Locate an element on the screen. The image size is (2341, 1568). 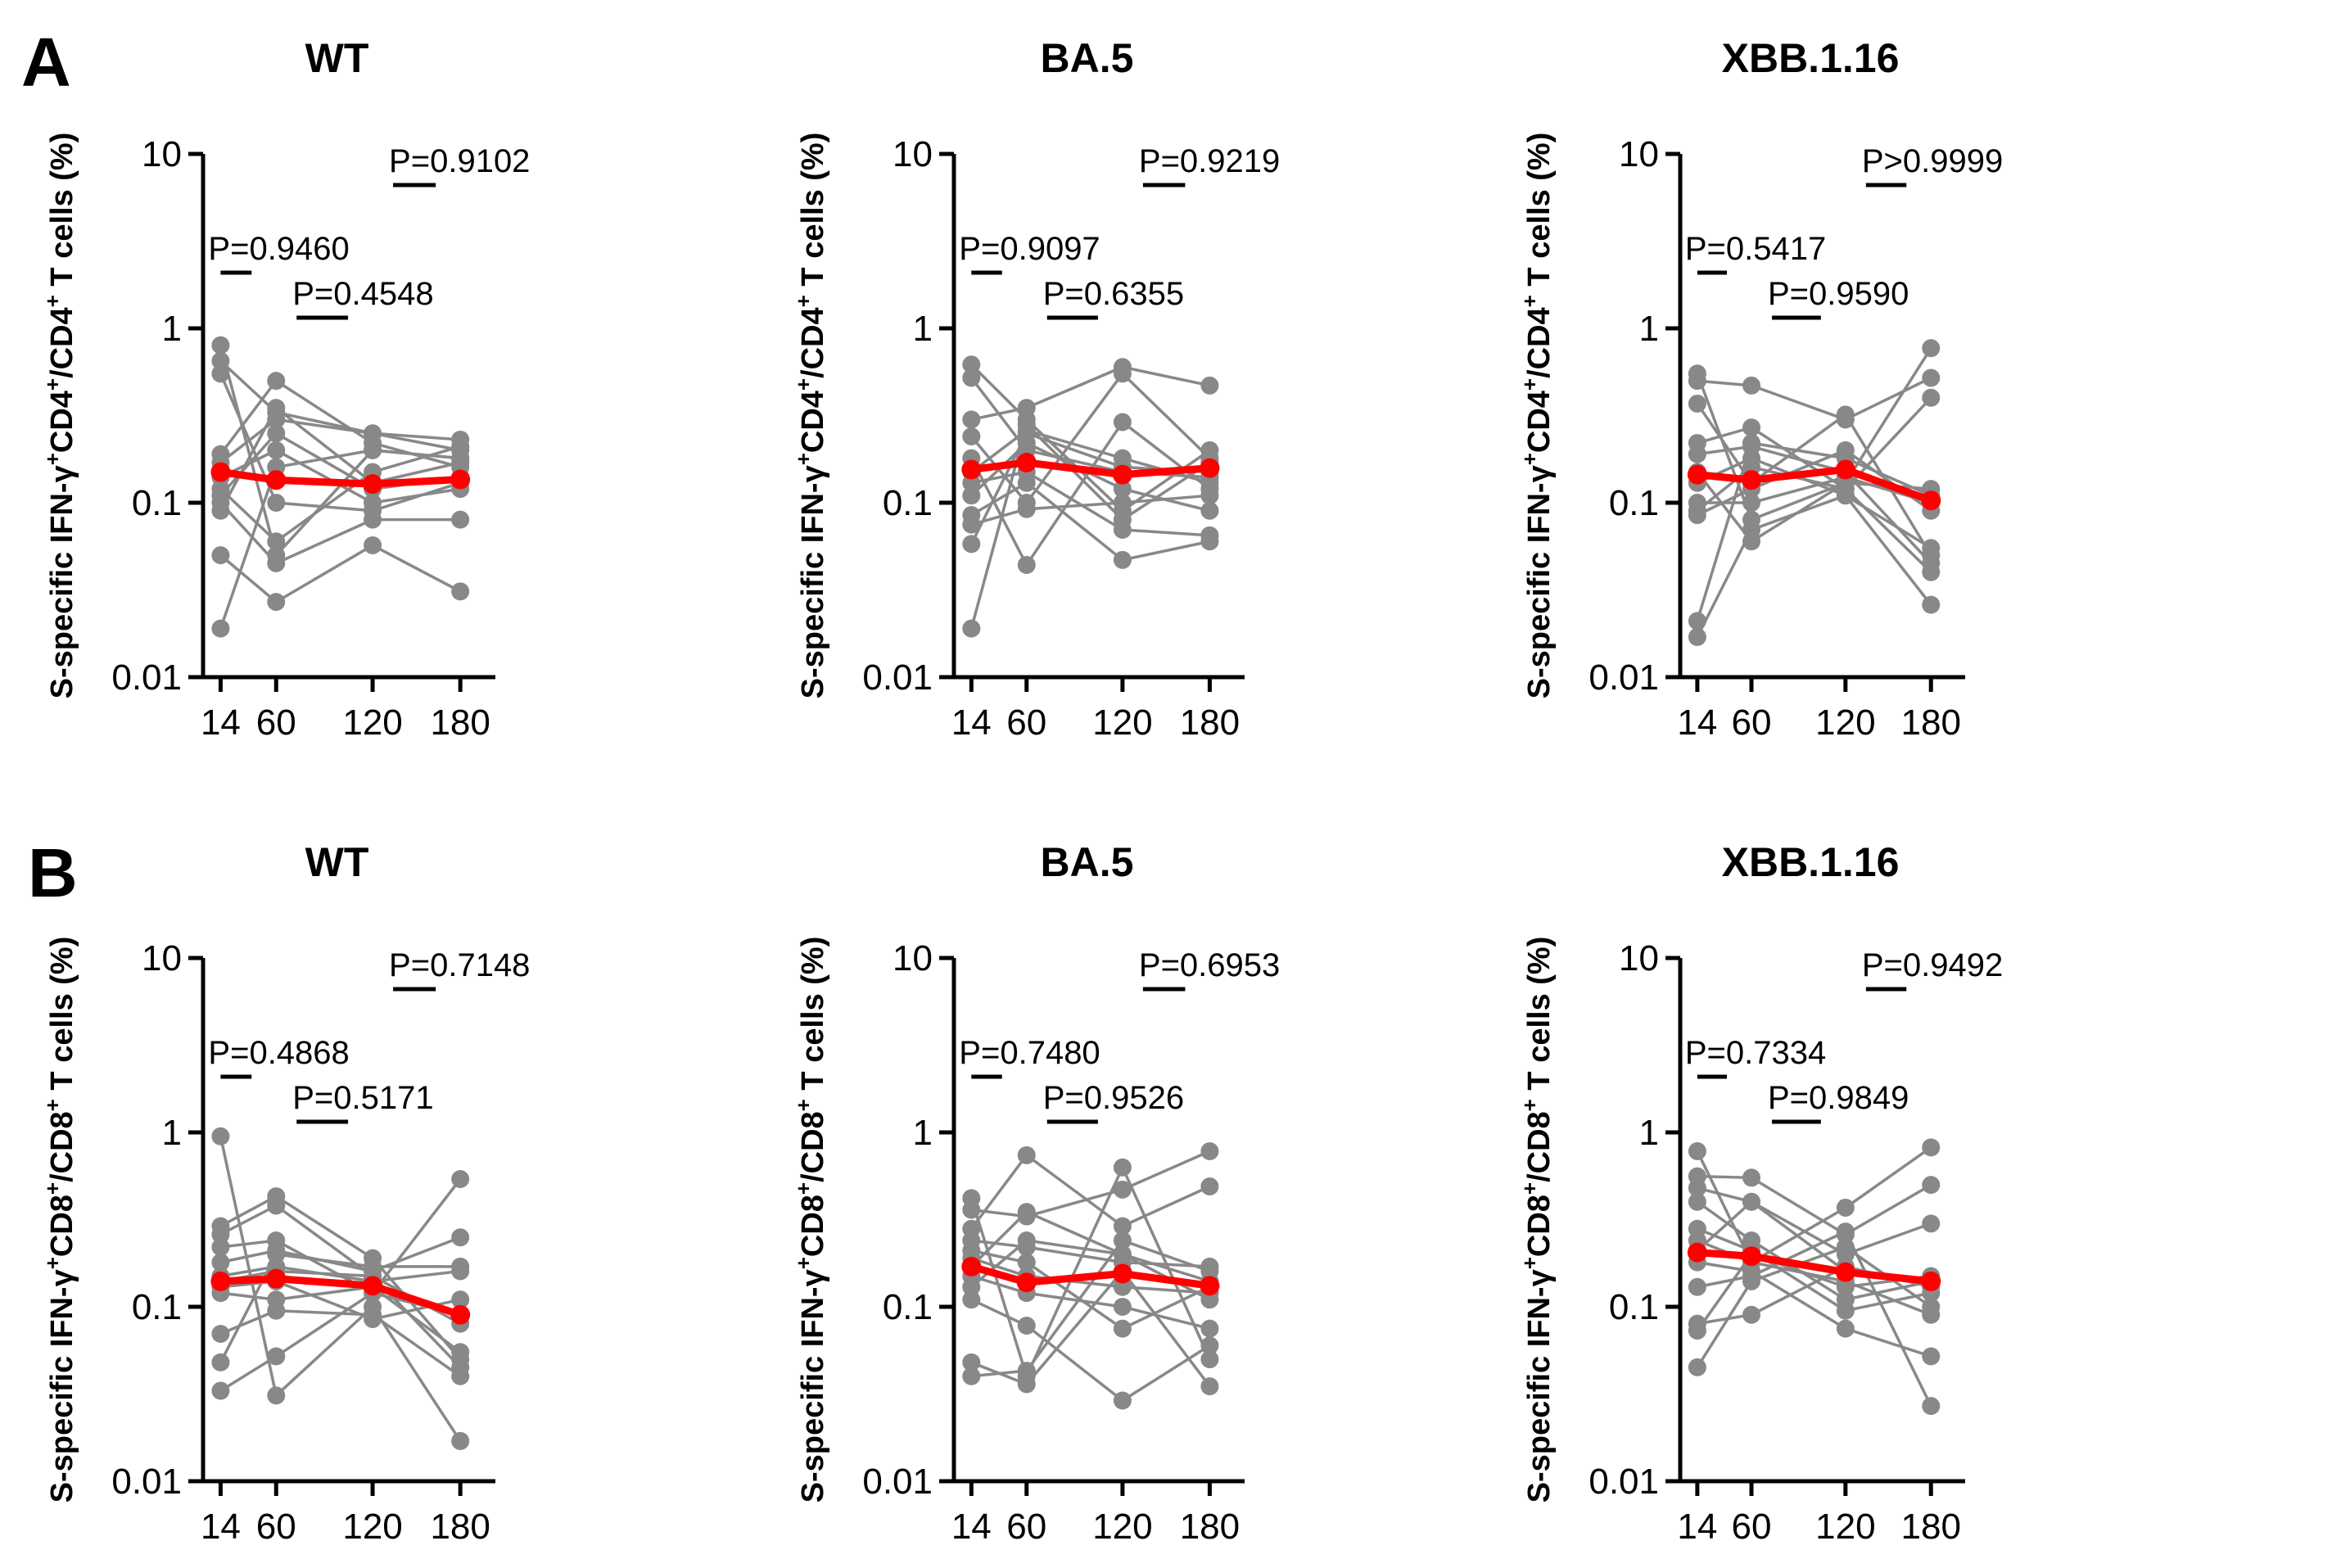
y-axis-label-superscript: + is located at coordinates (803, 459).